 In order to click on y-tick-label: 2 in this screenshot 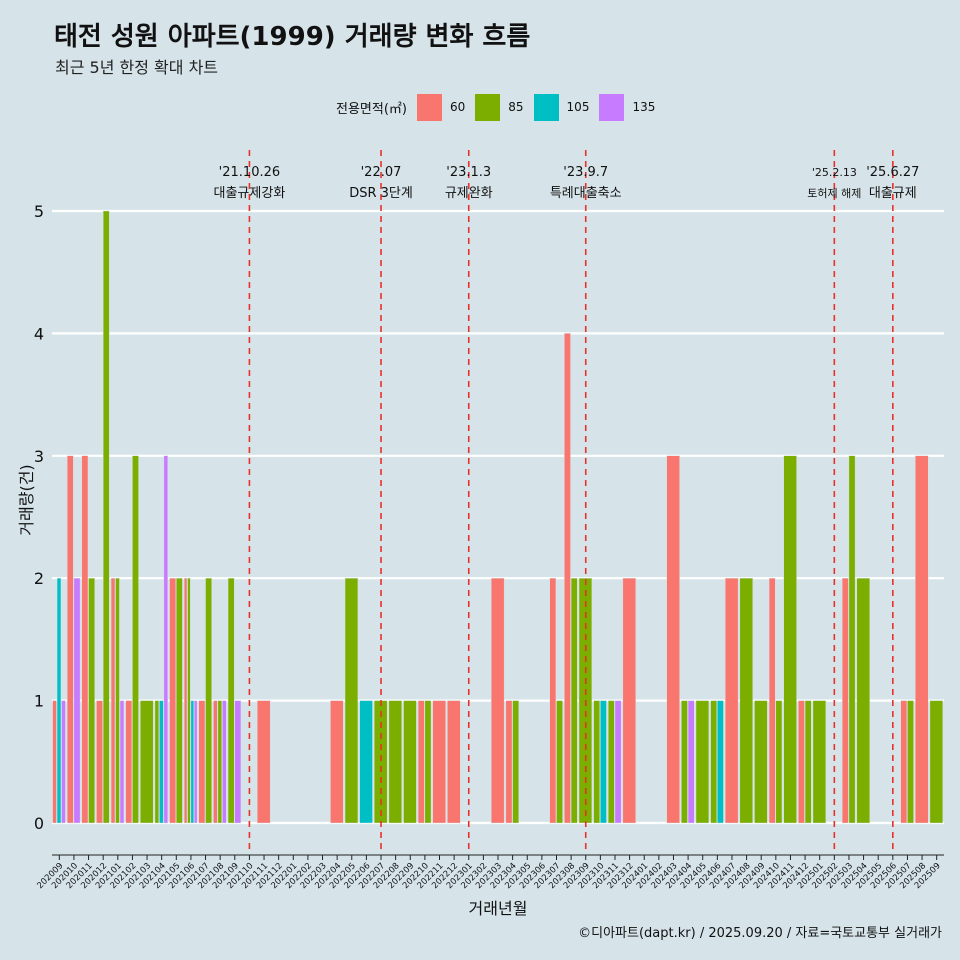, I will do `click(39, 578)`.